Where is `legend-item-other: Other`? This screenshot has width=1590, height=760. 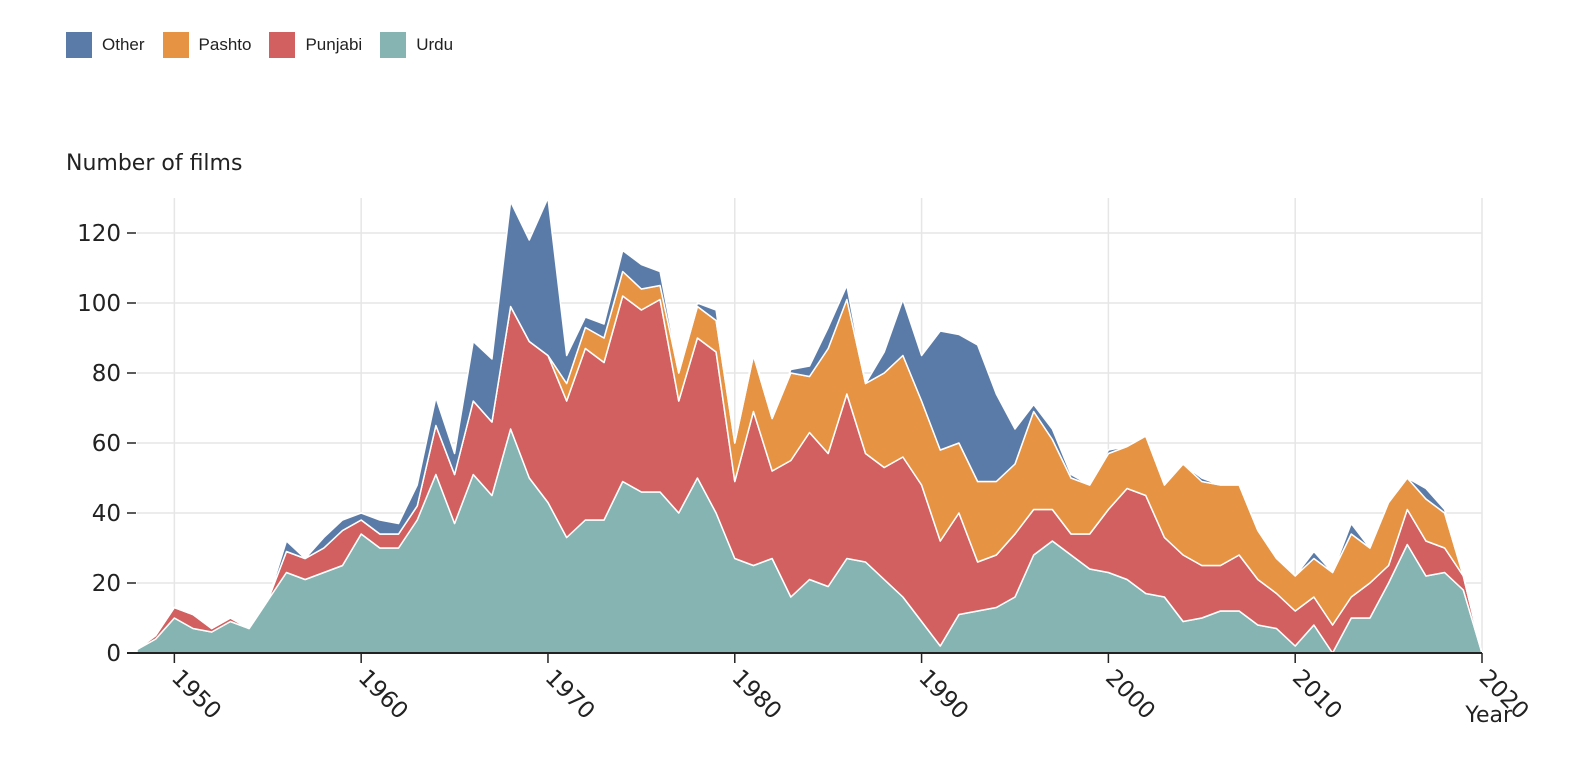 legend-item-other: Other is located at coordinates (105, 45).